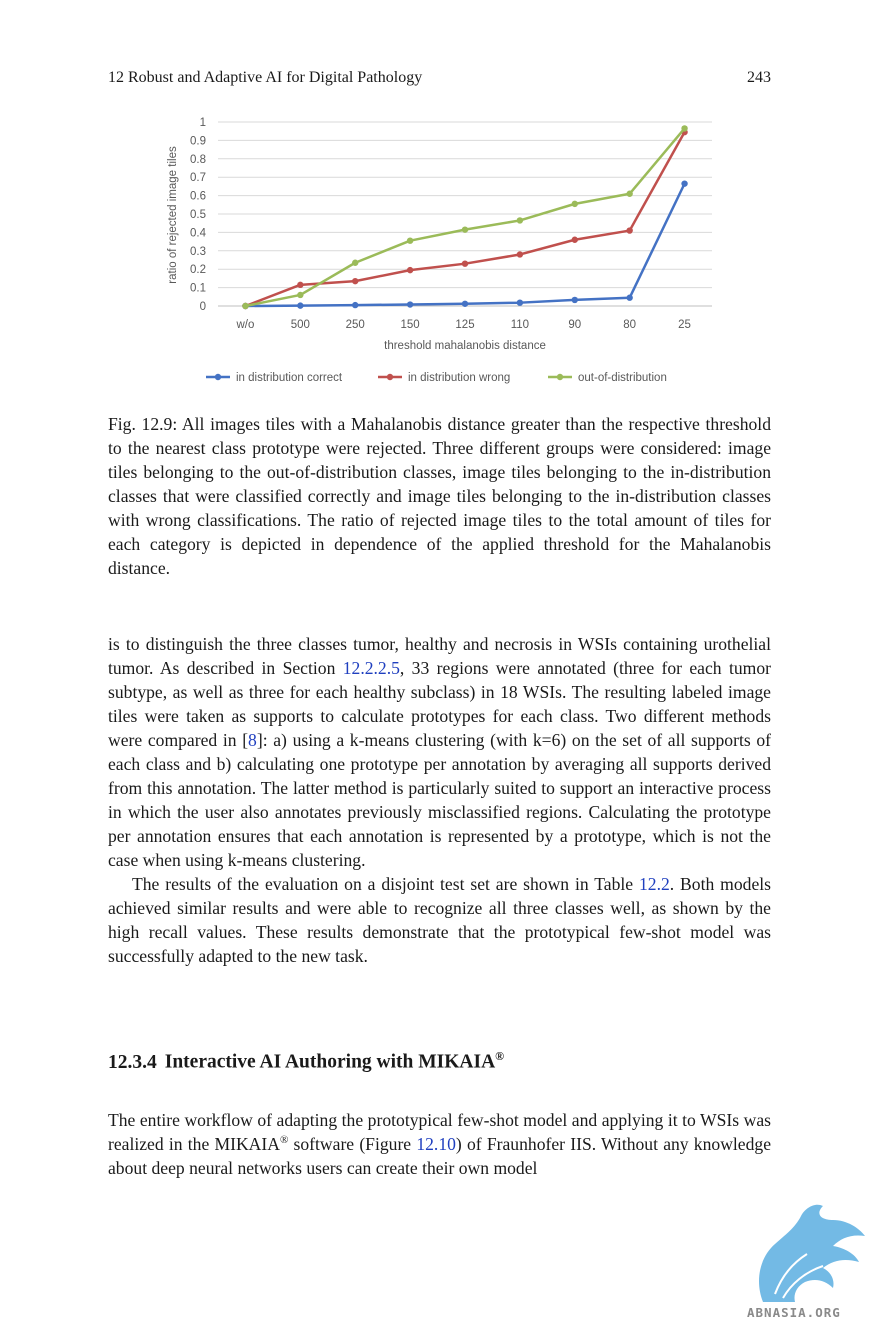 The width and height of the screenshot is (879, 1333). I want to click on x-axis-ticks: w/o 500 250 150 125 110 90 80 25, so click(462, 325).